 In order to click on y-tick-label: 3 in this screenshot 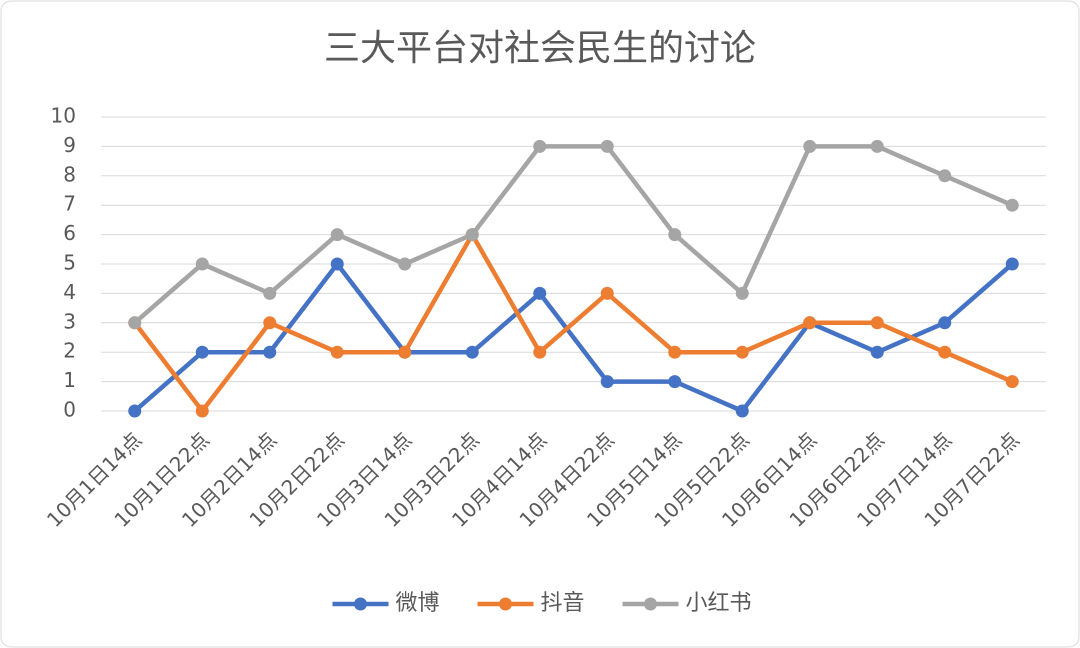, I will do `click(69, 321)`.